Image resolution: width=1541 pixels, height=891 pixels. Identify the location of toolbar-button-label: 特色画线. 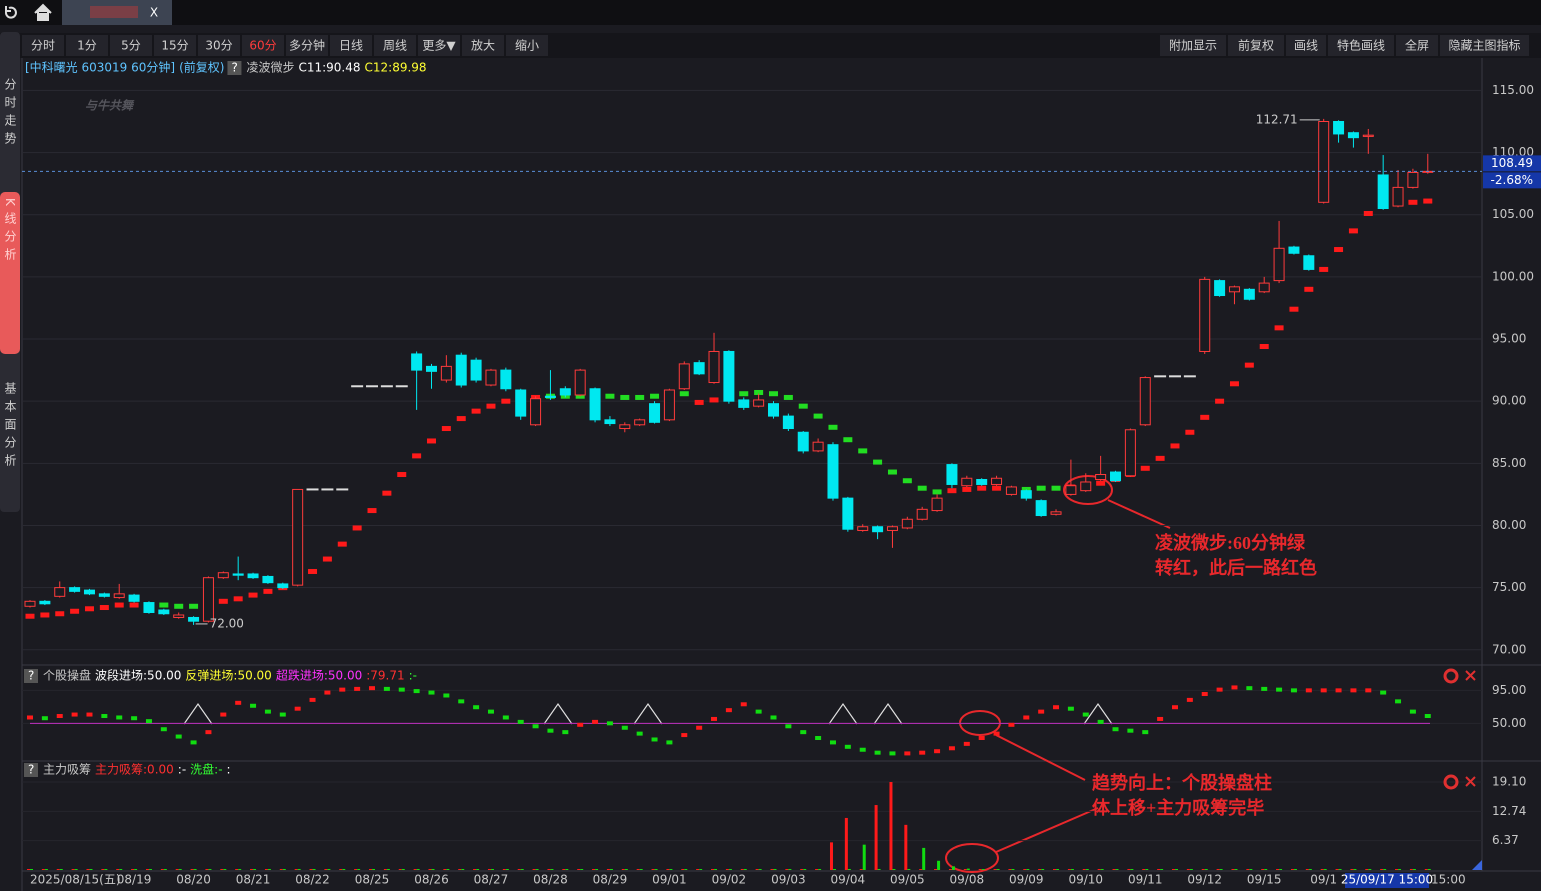
(1361, 45).